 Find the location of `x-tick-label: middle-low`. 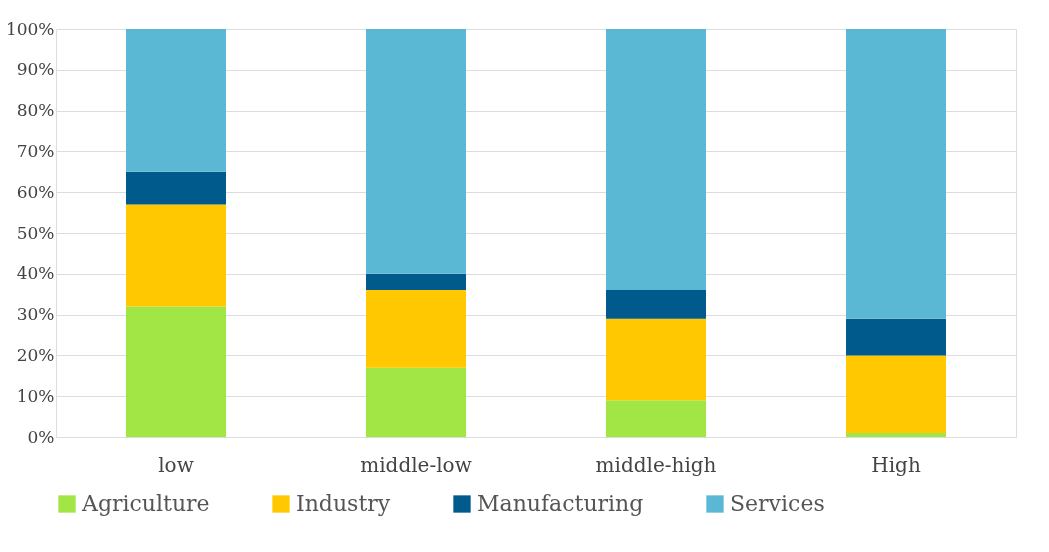

x-tick-label: middle-low is located at coordinates (416, 464).